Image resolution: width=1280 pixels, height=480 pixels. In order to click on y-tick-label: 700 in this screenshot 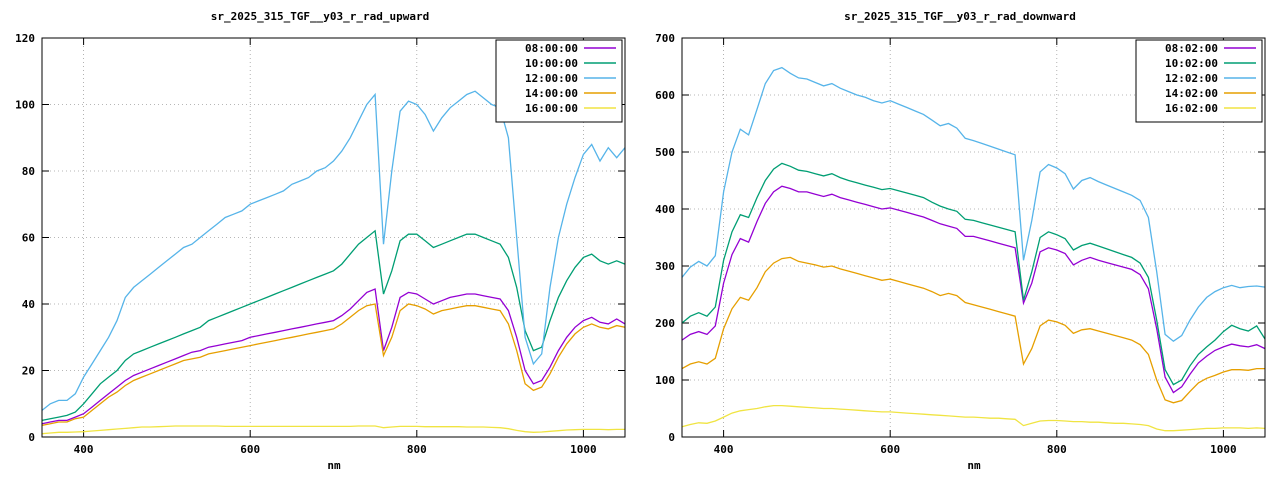, I will do `click(665, 38)`.